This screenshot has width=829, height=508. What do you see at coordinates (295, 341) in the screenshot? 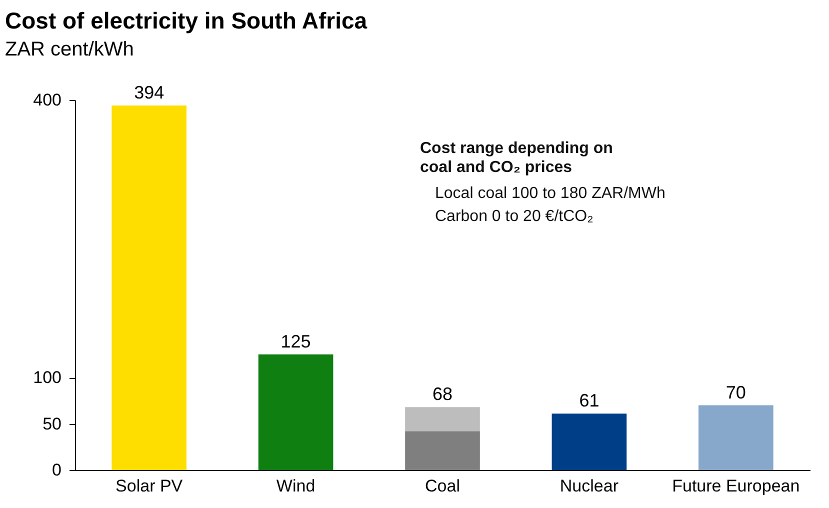
I see `total-label: 125` at bounding box center [295, 341].